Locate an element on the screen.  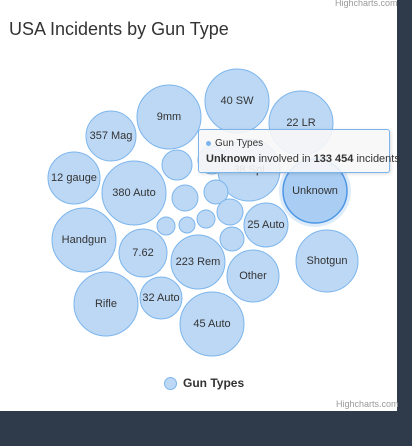
tooltip-body: Unknown involved in 133 454 incidents is located at coordinates (303, 159).